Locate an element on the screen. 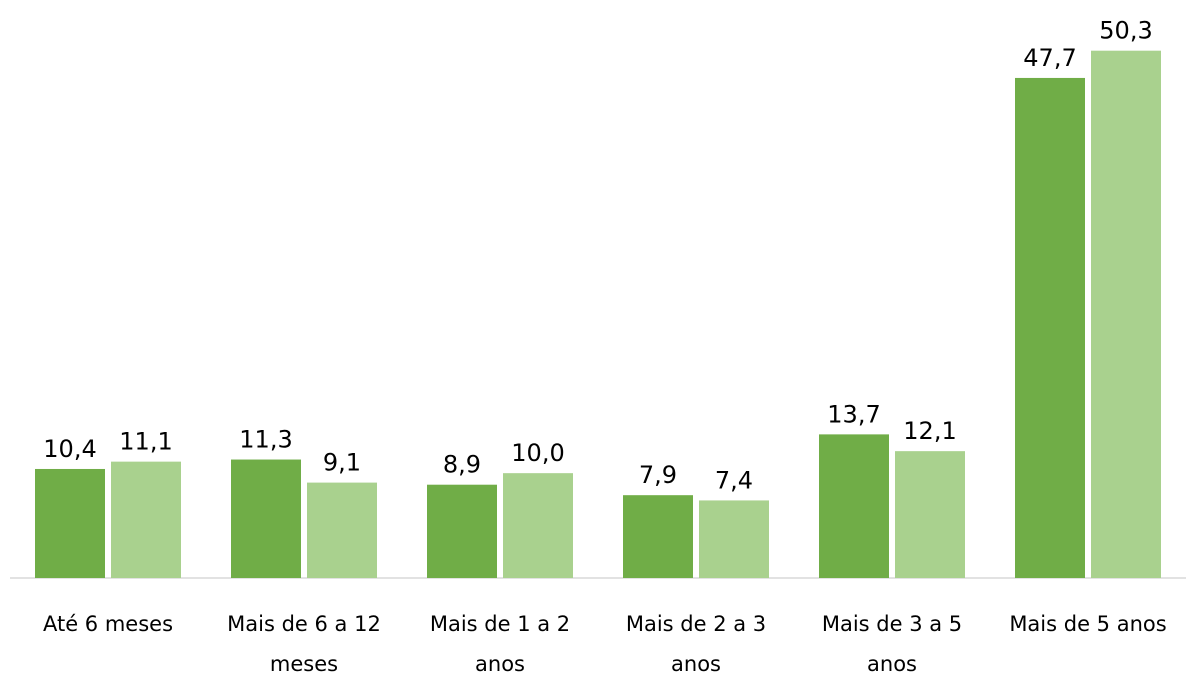  value-label: 7,9 is located at coordinates (658, 475).